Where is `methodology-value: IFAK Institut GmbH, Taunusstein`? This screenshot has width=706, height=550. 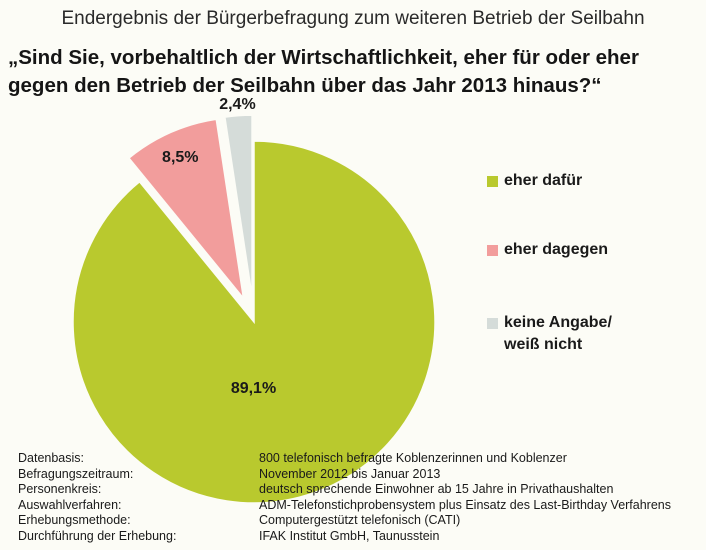
methodology-value: IFAK Institut GmbH, Taunusstein is located at coordinates (349, 535).